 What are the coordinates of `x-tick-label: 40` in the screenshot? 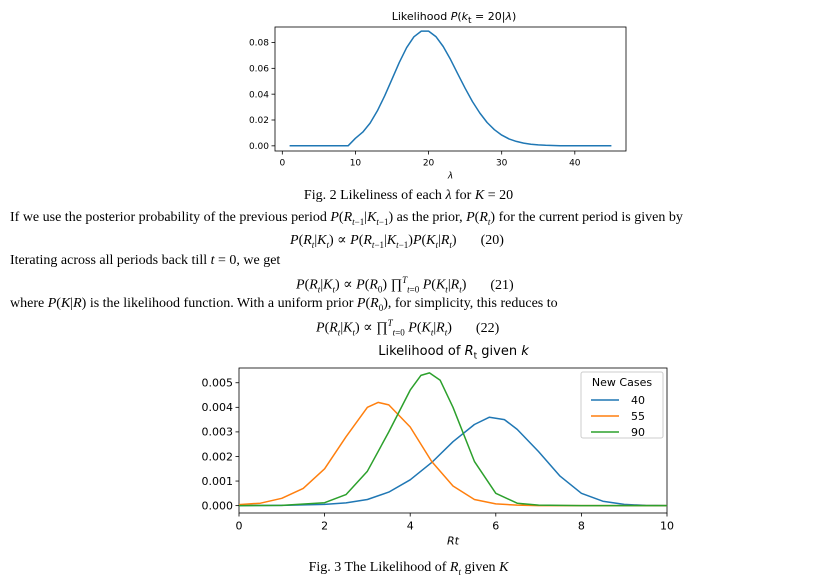 It's located at (575, 164).